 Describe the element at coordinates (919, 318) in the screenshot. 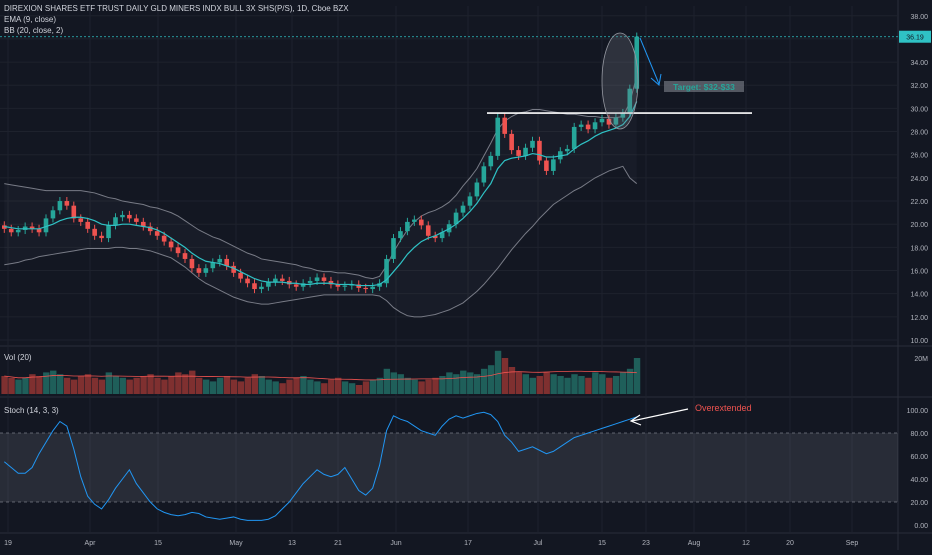

I see `price-tick-label: 12.00` at that location.